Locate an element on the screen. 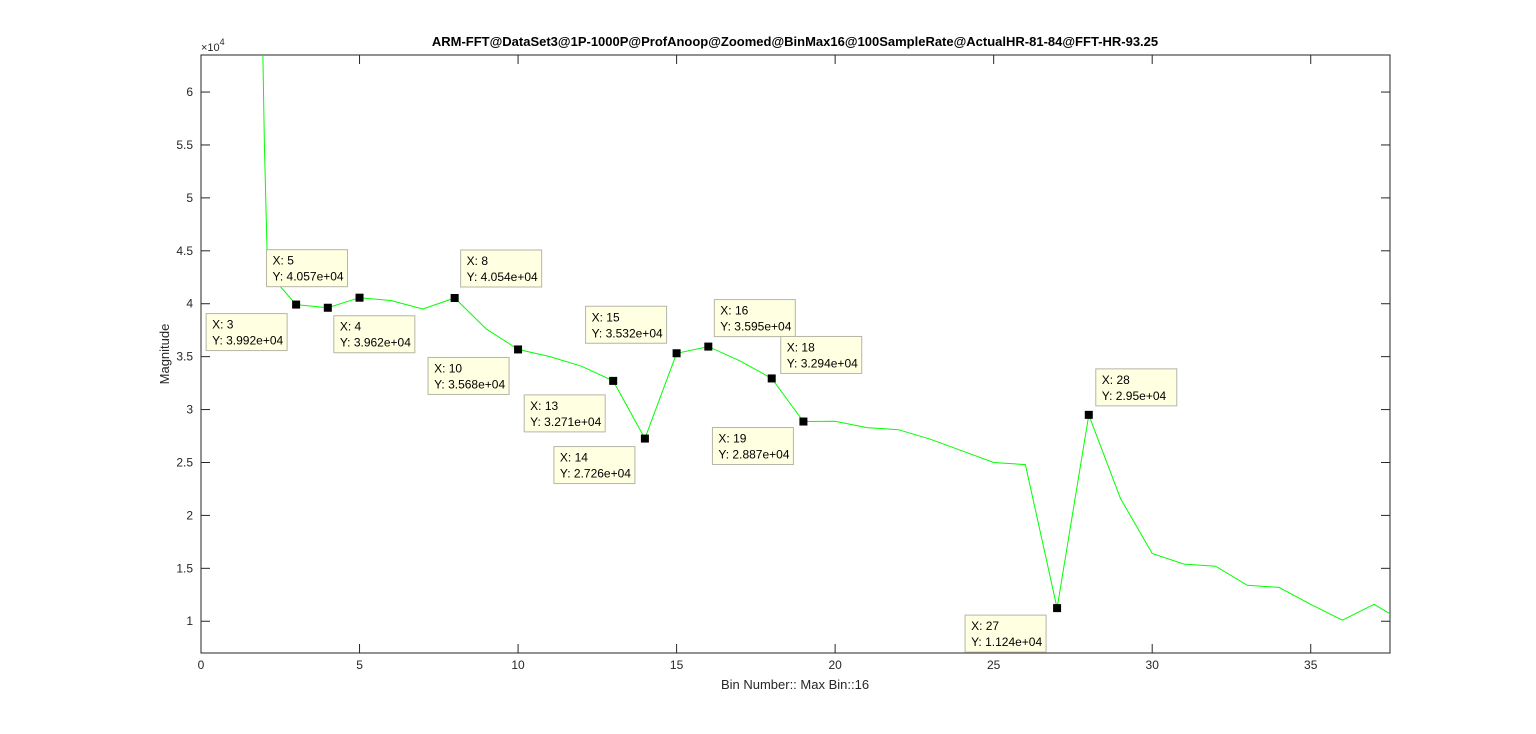 The width and height of the screenshot is (1536, 734). datatip-y-text: Y: 2.95e+04 is located at coordinates (1134, 396).